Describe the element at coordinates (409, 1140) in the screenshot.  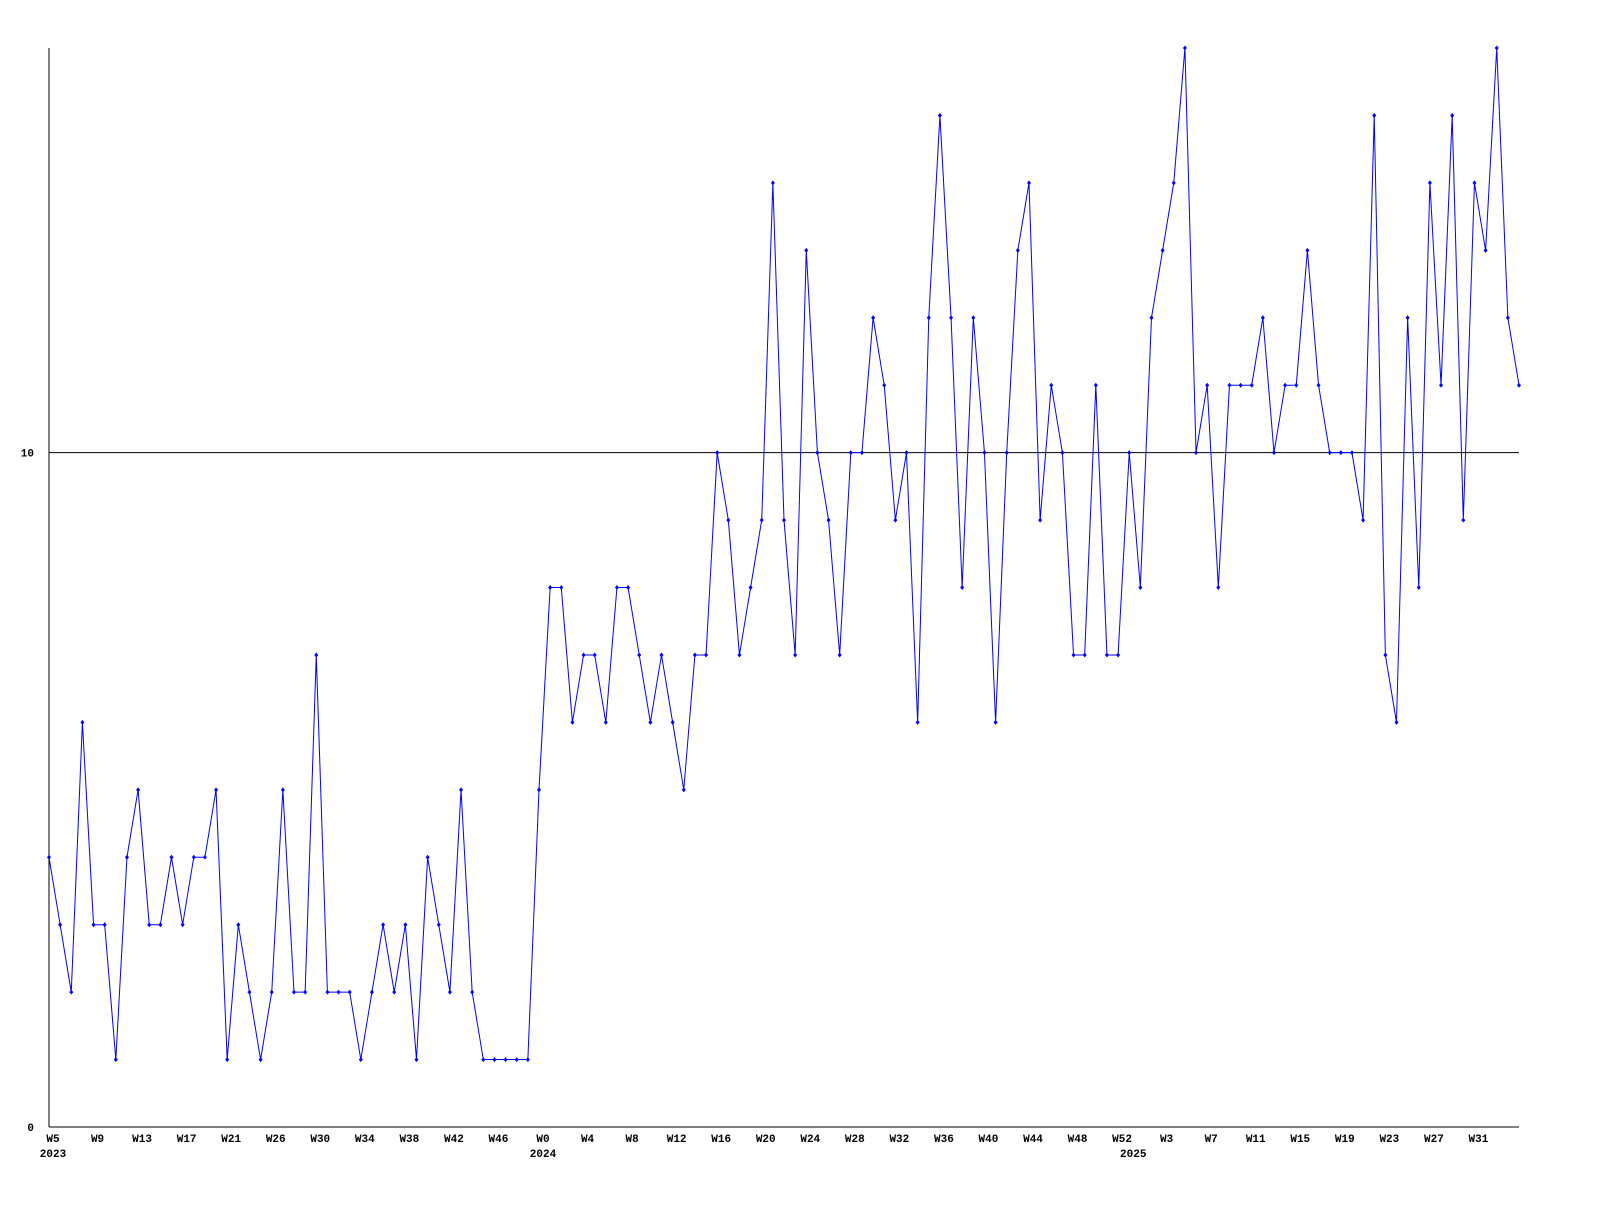
I see `x-tick-label: W38` at that location.